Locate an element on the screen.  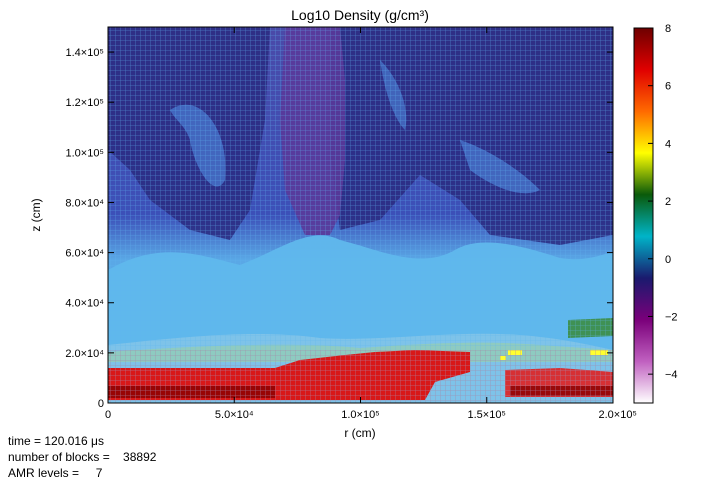
x-tick-label: 2.0×10⁵ is located at coordinates (617, 415).